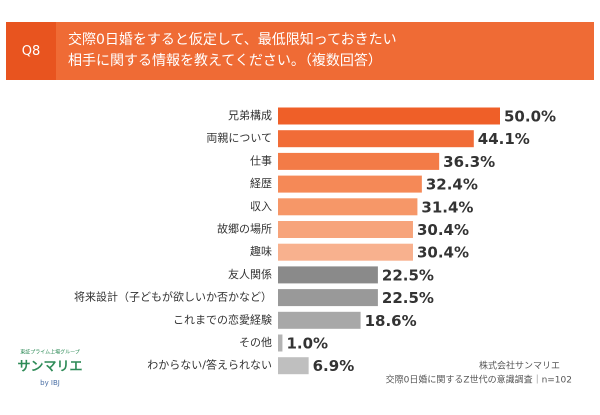 The height and width of the screenshot is (415, 600). I want to click on title-line: 交際0日婚をすると仮定して、最低限知っておきたい, so click(232, 40).